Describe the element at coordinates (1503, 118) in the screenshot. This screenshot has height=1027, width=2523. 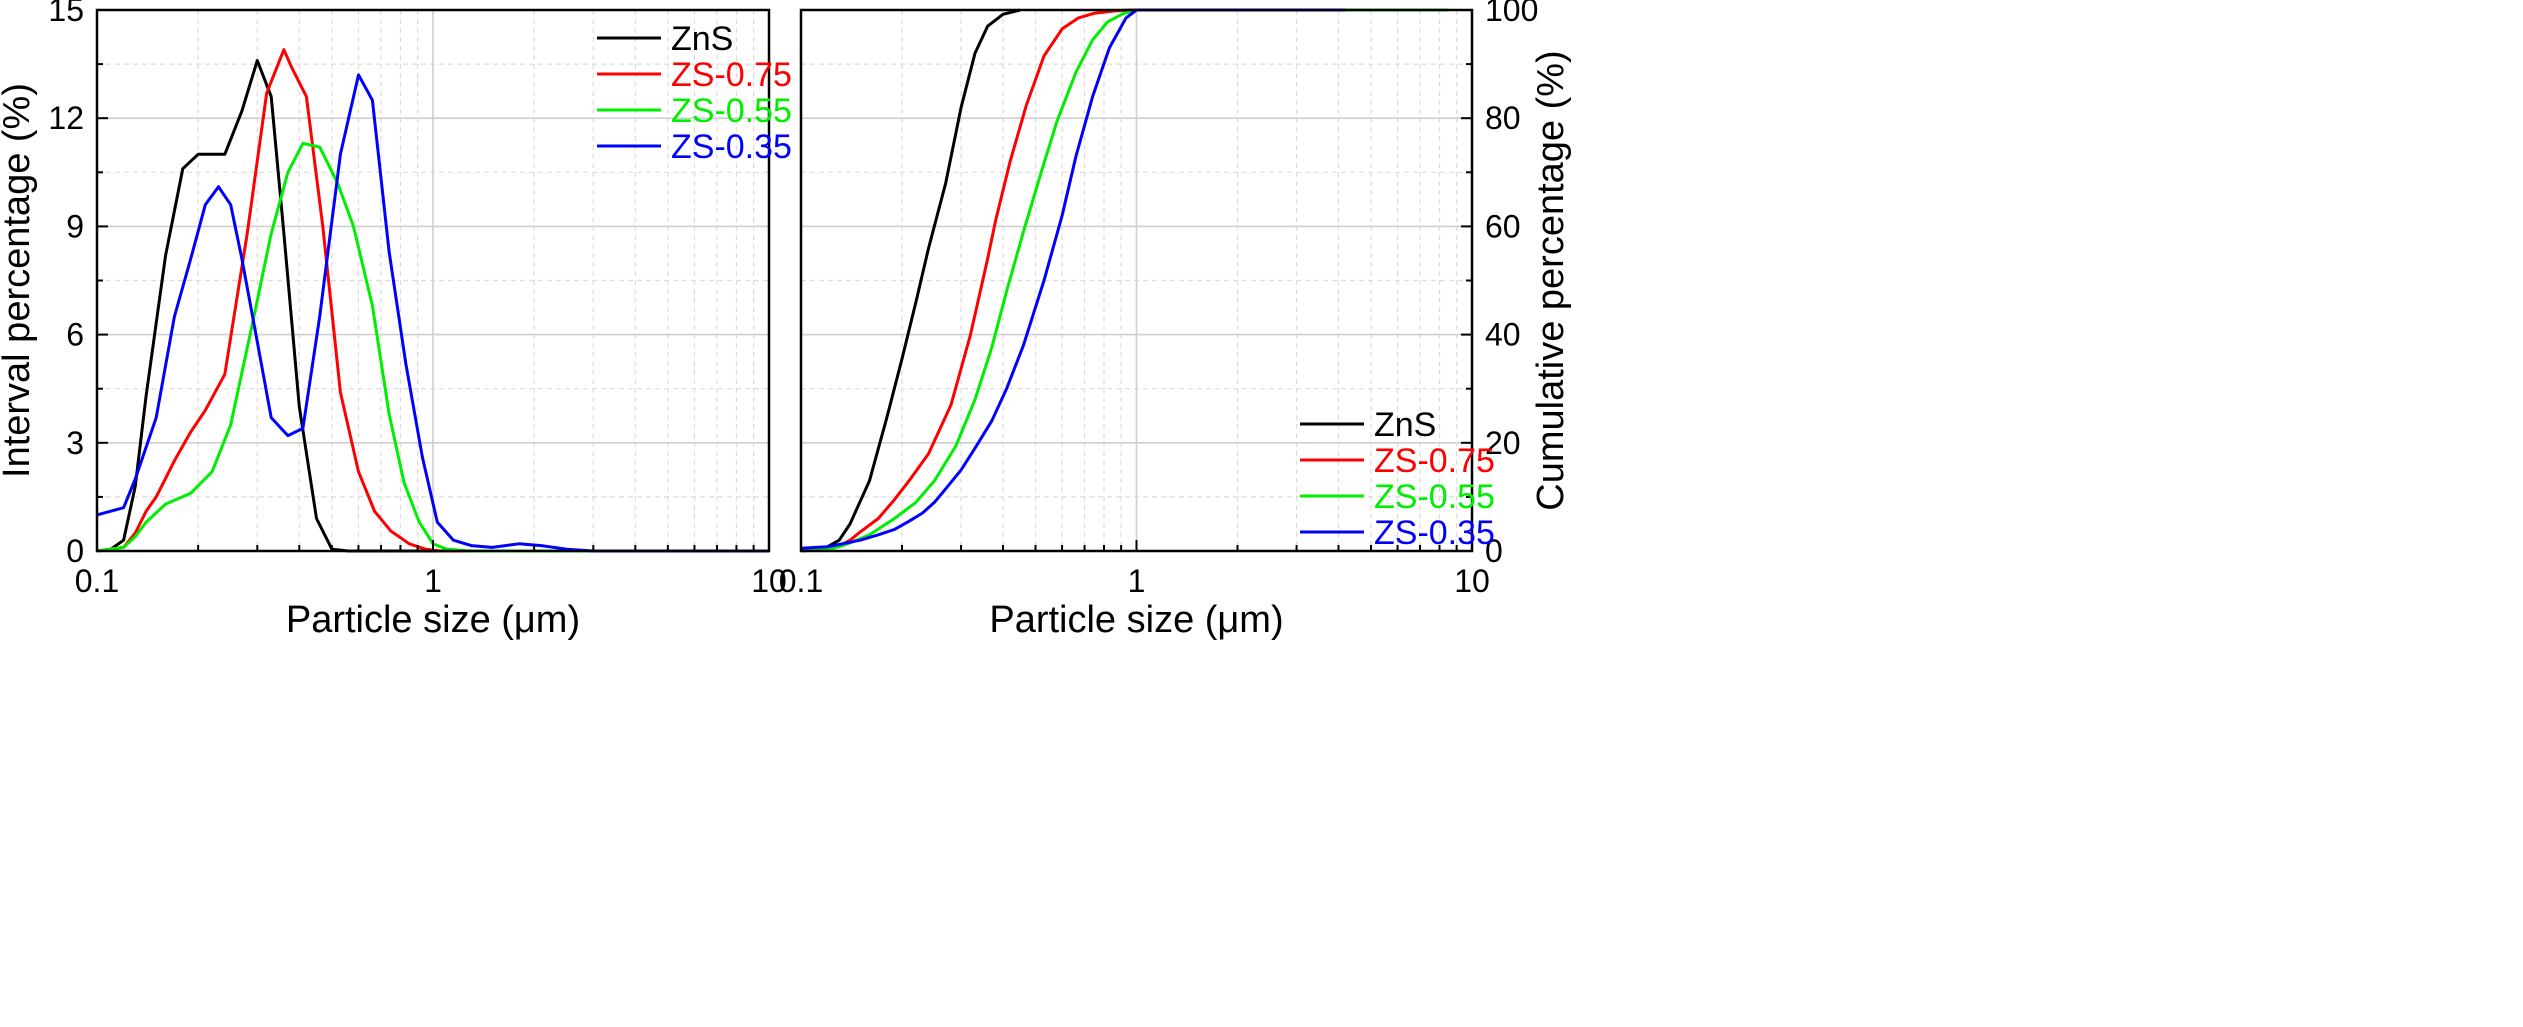
I see `y-tick-label: 80` at that location.